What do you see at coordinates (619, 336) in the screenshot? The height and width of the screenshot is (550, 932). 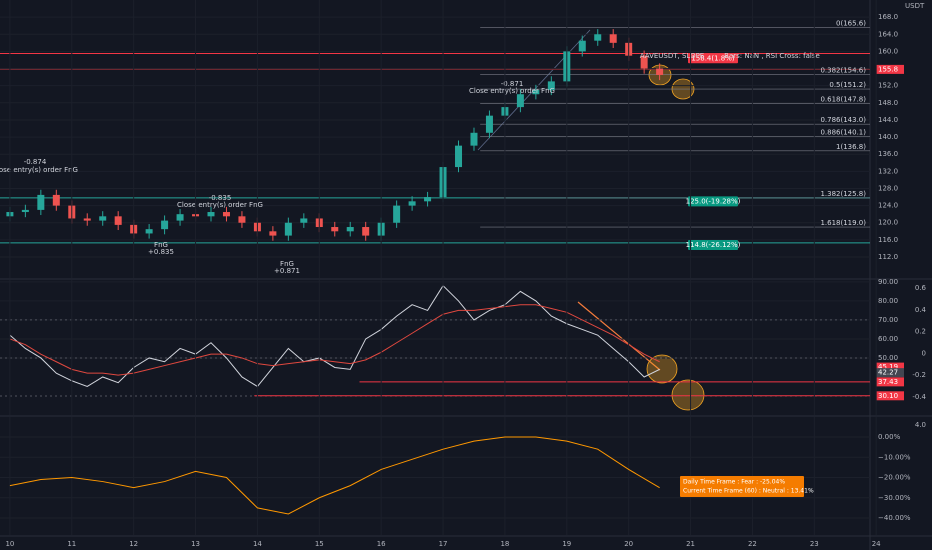 I see `trend-line` at bounding box center [619, 336].